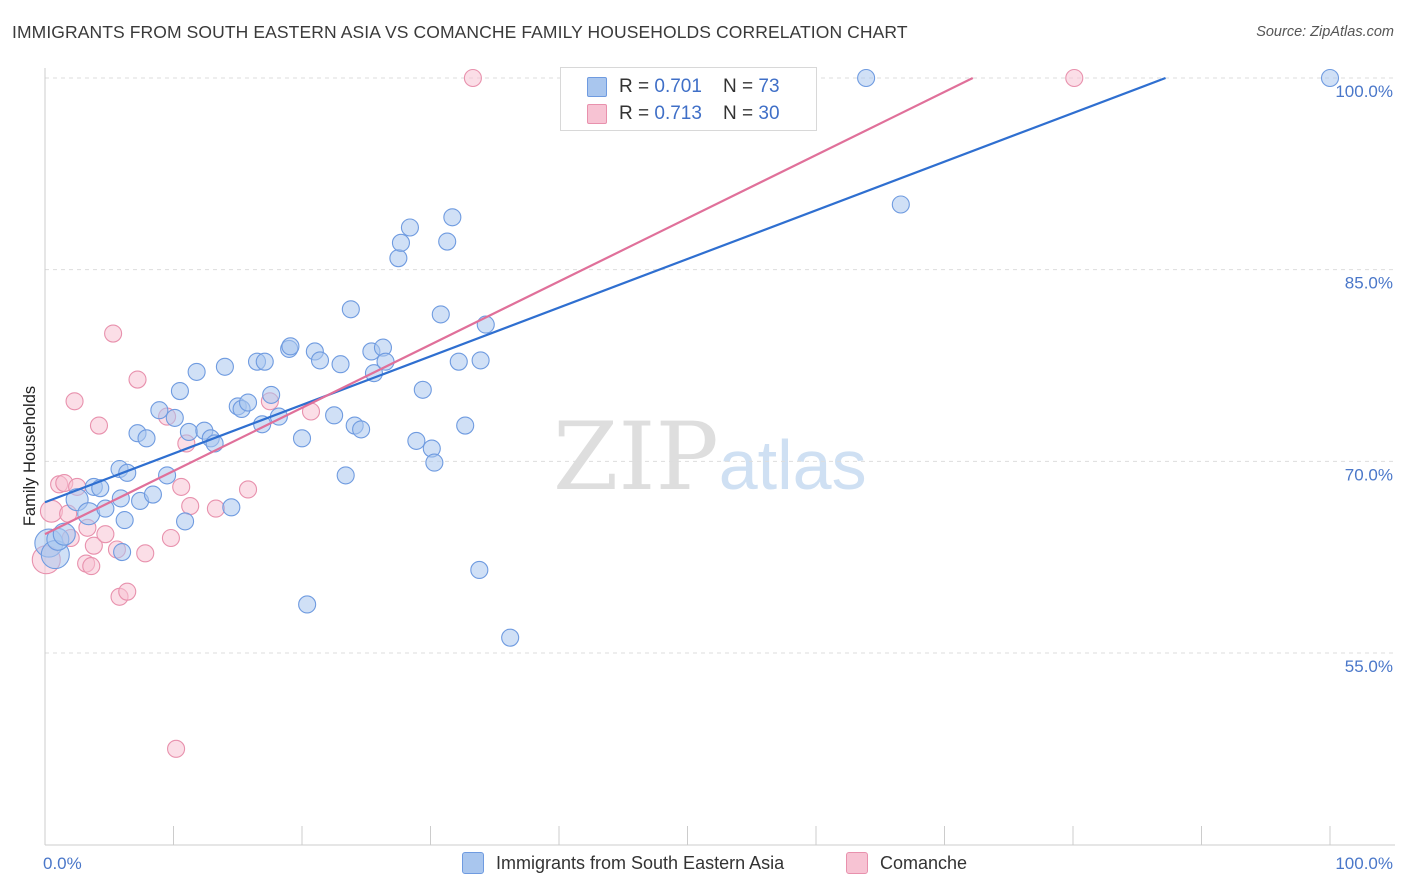 The height and width of the screenshot is (892, 1406). What do you see at coordinates (678, 113) in the screenshot?
I see `legend-r-value: 0.713` at bounding box center [678, 113].